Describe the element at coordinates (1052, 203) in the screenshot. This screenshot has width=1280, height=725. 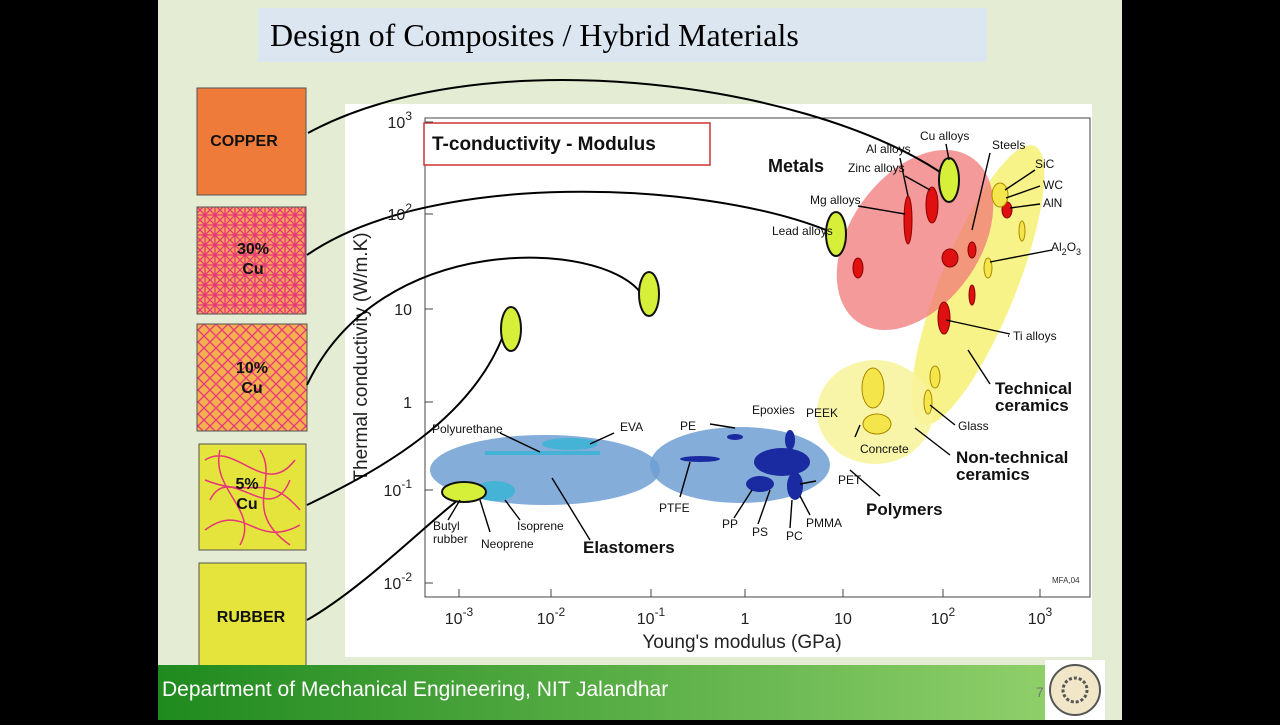
I see `material-label: AlN` at that location.